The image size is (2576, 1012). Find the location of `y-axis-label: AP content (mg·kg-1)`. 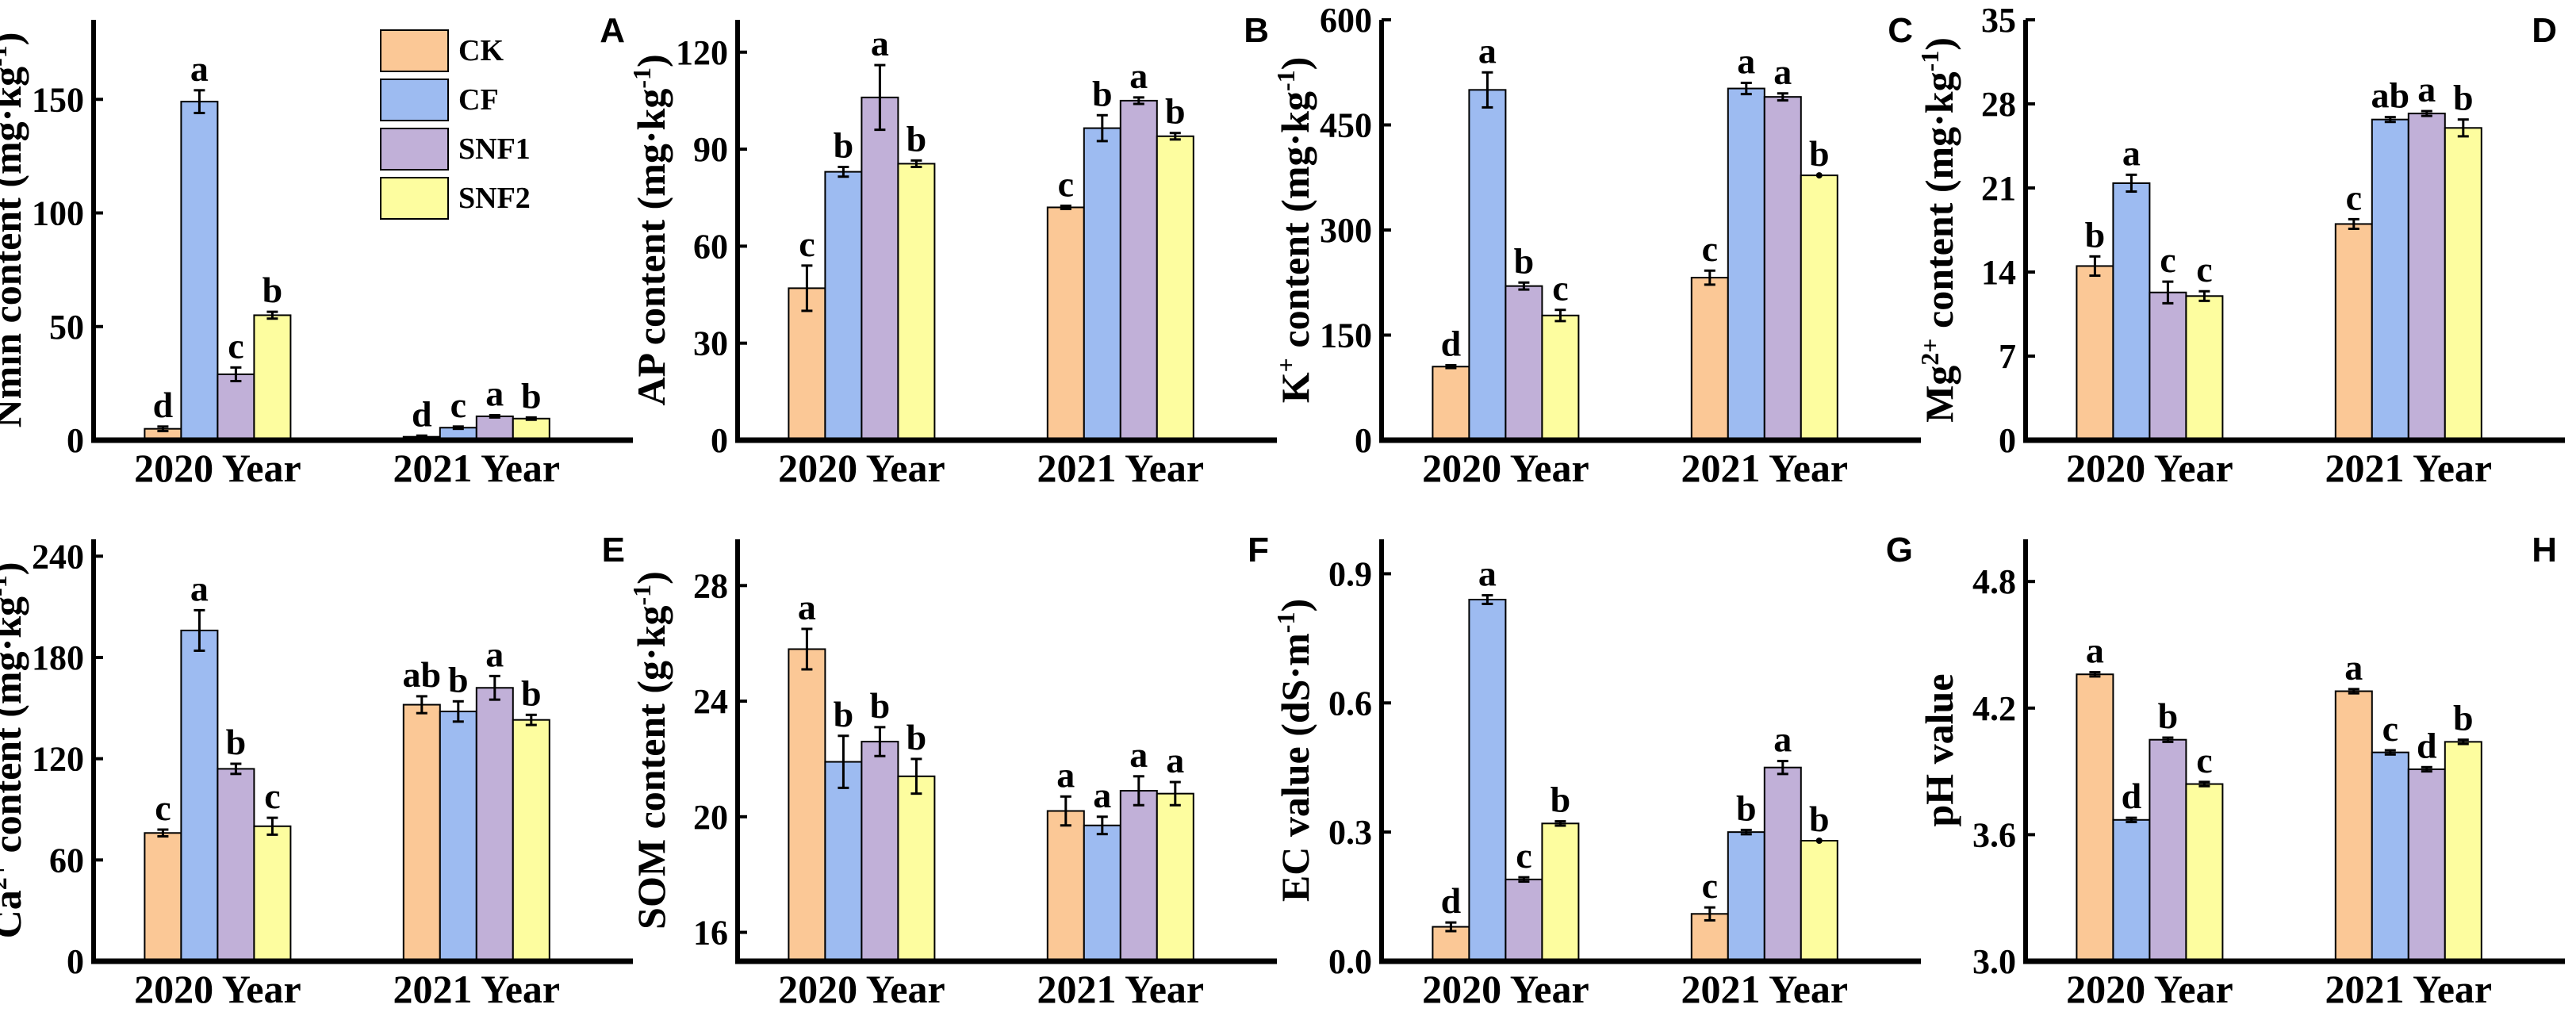

y-axis-label: AP content (mg·kg-1) is located at coordinates (650, 230).